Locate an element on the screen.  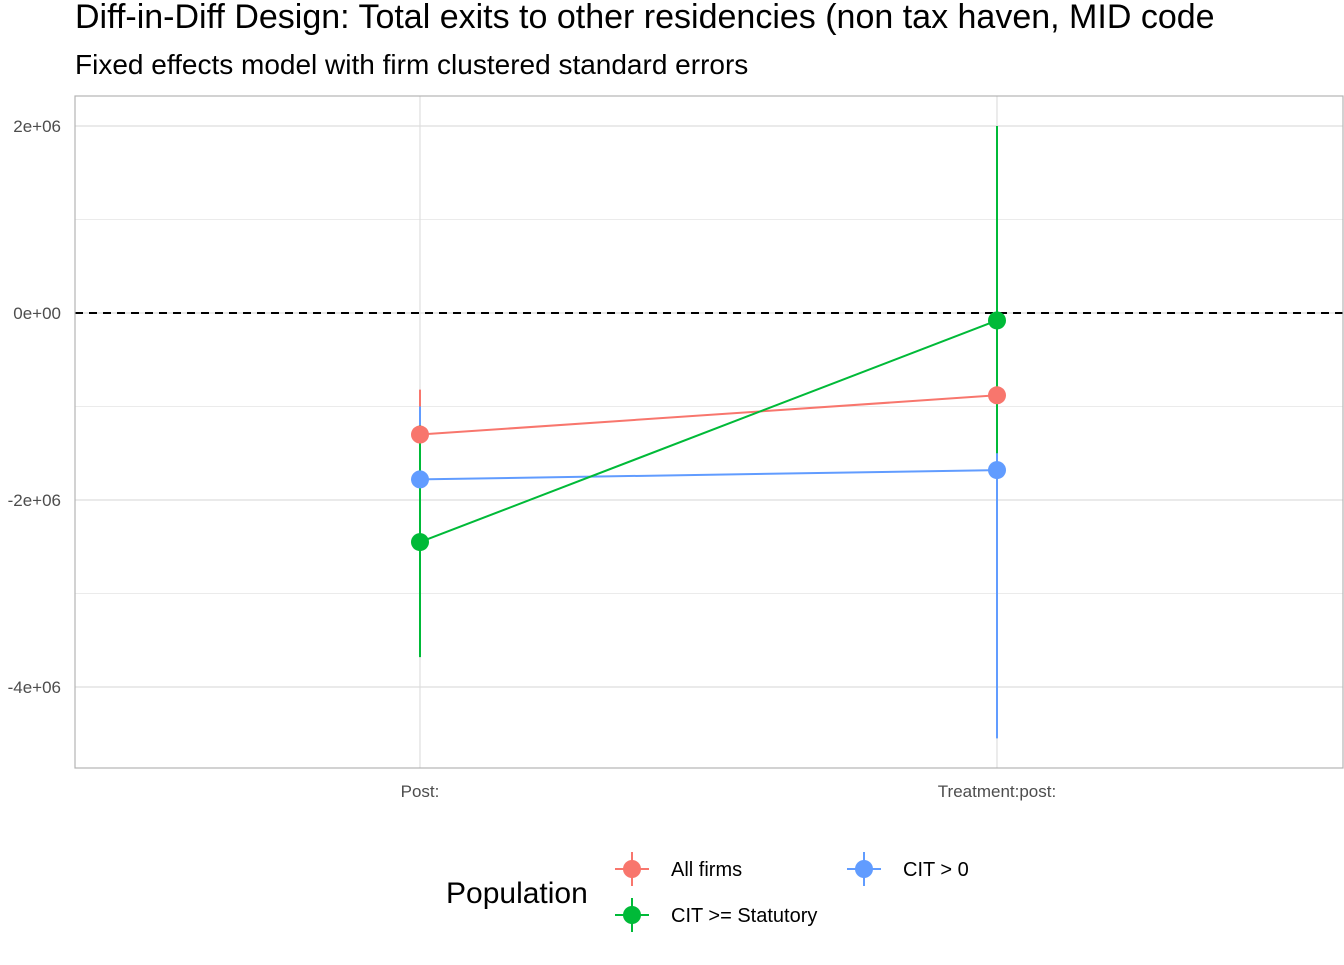
y-tick-label: -4e+06 is located at coordinates (34, 687).